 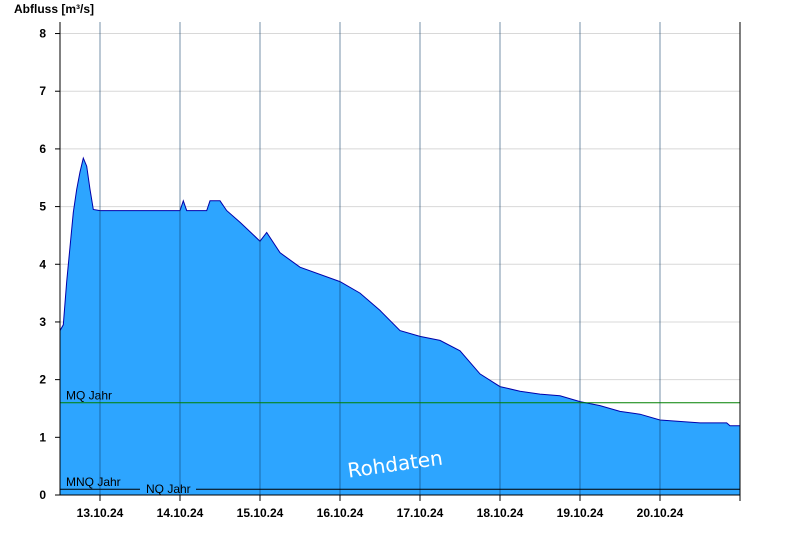 What do you see at coordinates (500, 513) in the screenshot?
I see `x-tick-label: 18.10.24` at bounding box center [500, 513].